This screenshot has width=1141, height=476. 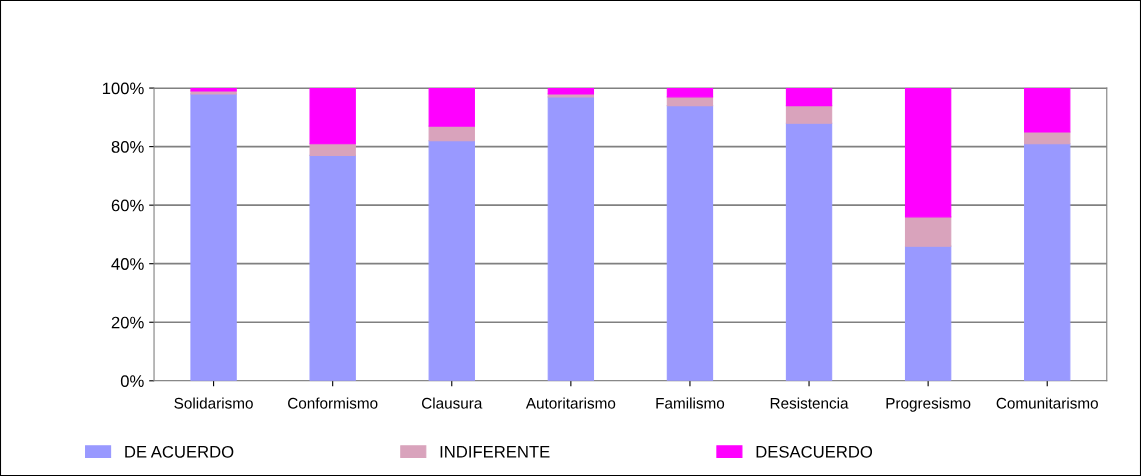 What do you see at coordinates (127, 147) in the screenshot?
I see `y-tick-label: 80%` at bounding box center [127, 147].